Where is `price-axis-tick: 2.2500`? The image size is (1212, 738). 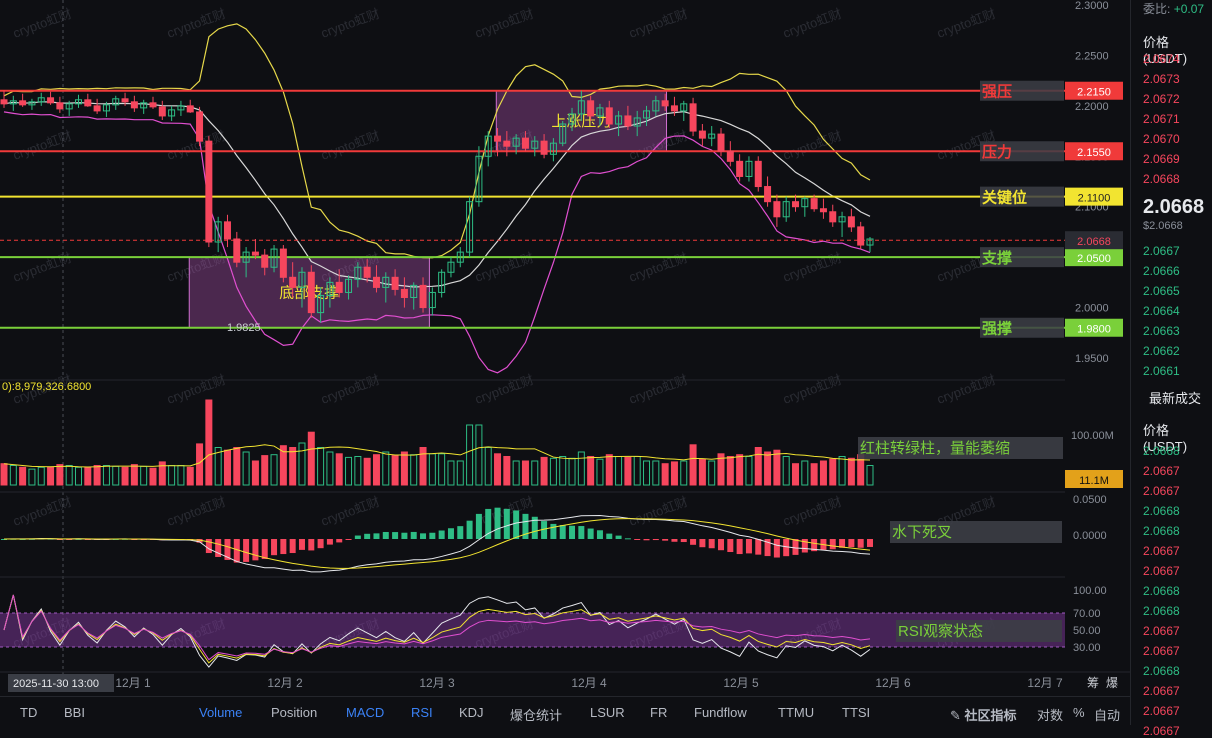 price-axis-tick: 2.2500 is located at coordinates (1092, 56).